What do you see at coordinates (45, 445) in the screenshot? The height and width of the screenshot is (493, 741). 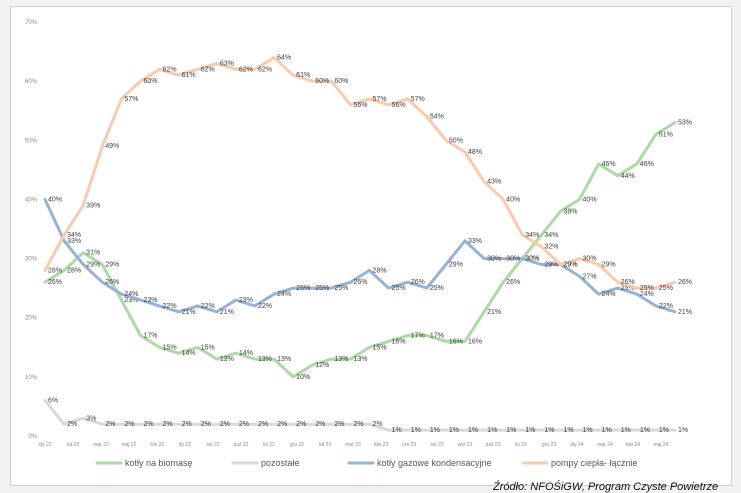 I see `x-tick-label: sty 22` at bounding box center [45, 445].